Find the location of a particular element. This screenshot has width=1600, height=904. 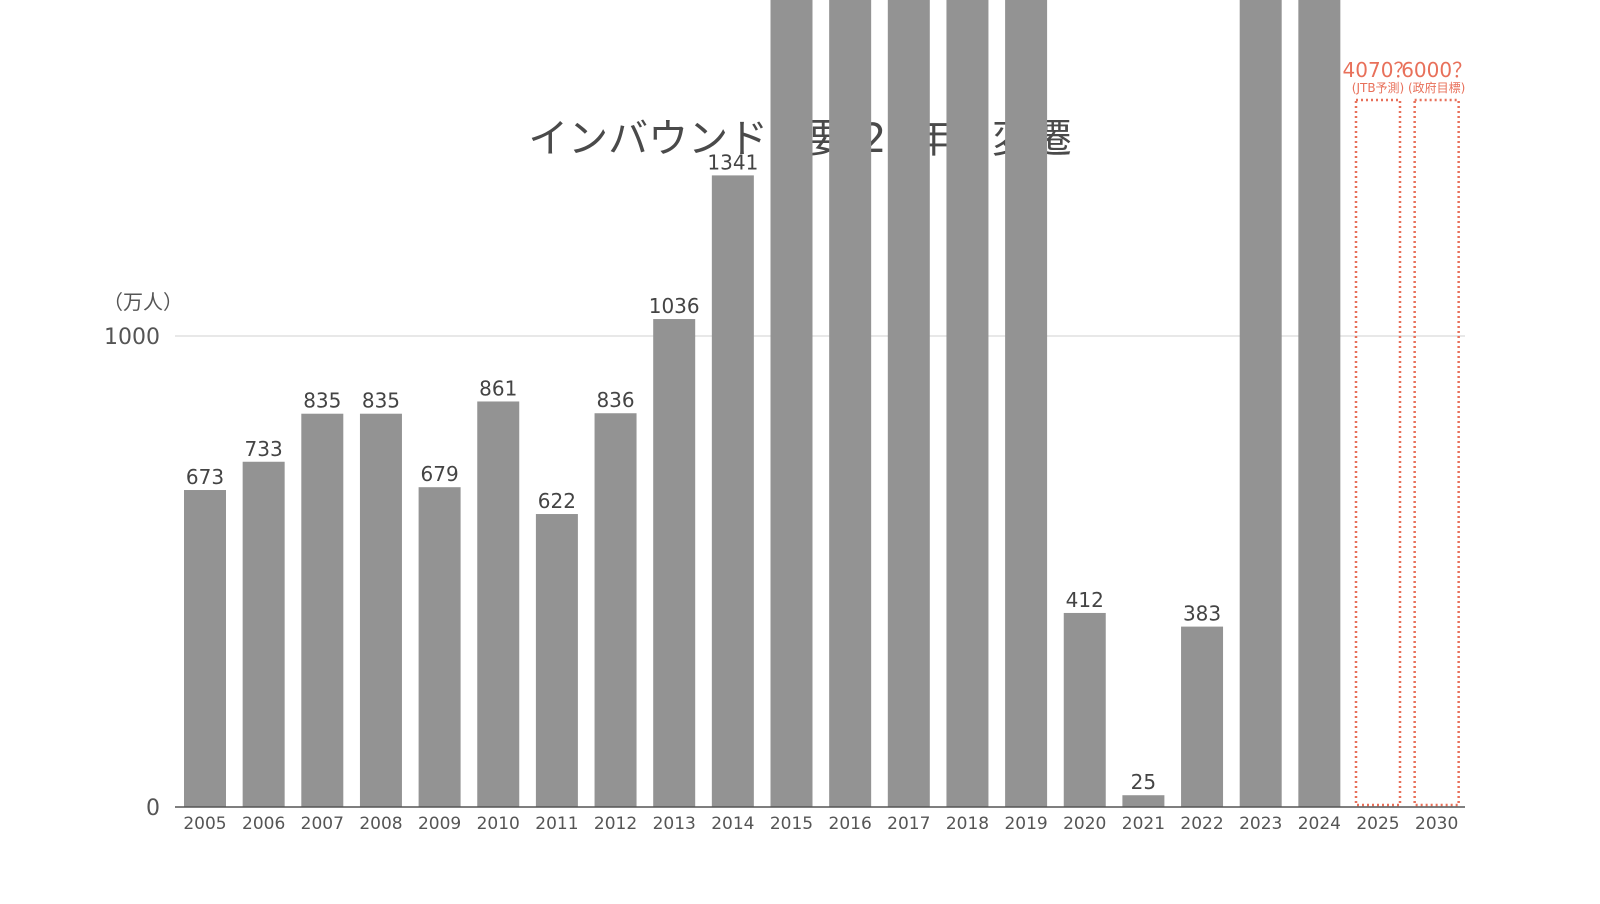

x-tick-label: 2012 is located at coordinates (615, 824).